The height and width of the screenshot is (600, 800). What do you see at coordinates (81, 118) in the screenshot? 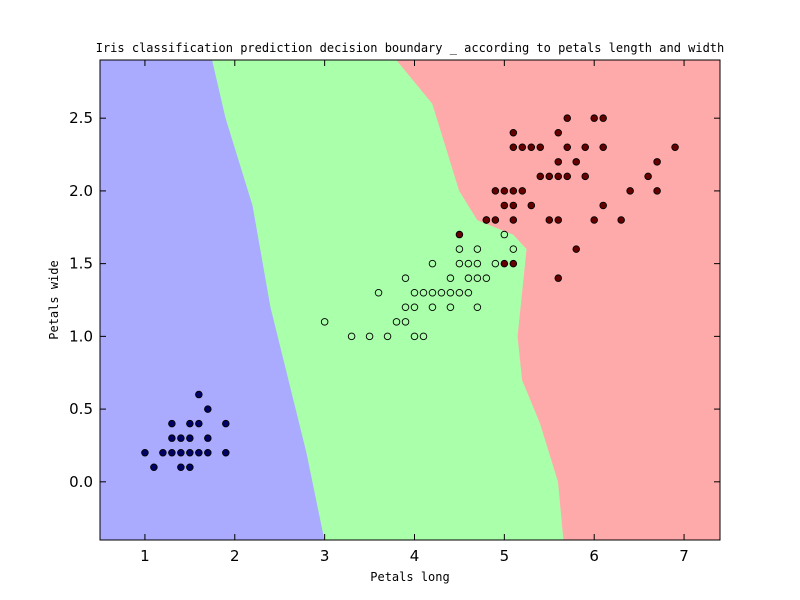
I see `y-tick-label: 2.5` at bounding box center [81, 118].